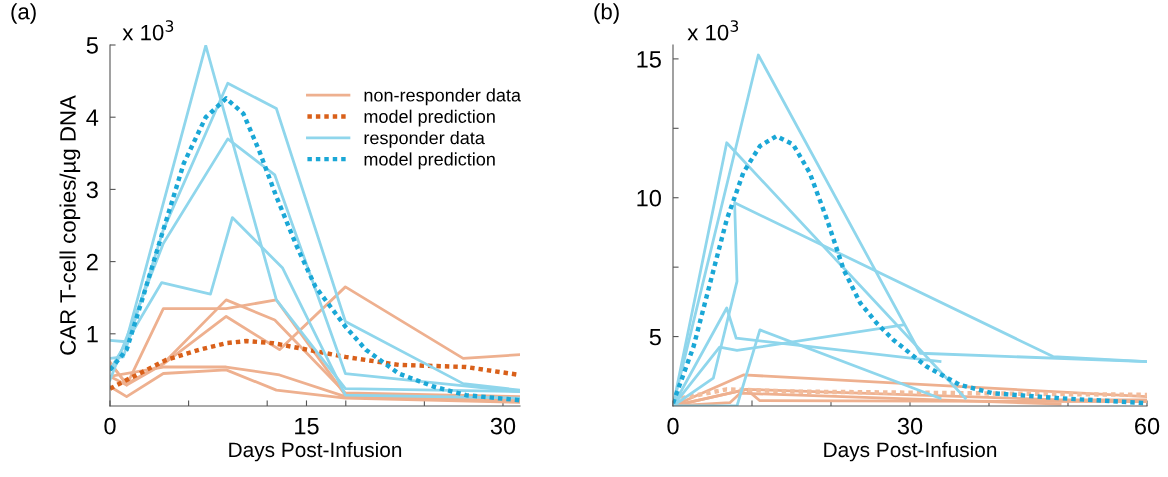  What do you see at coordinates (92, 334) in the screenshot?
I see `y-tick-label: 1` at bounding box center [92, 334].